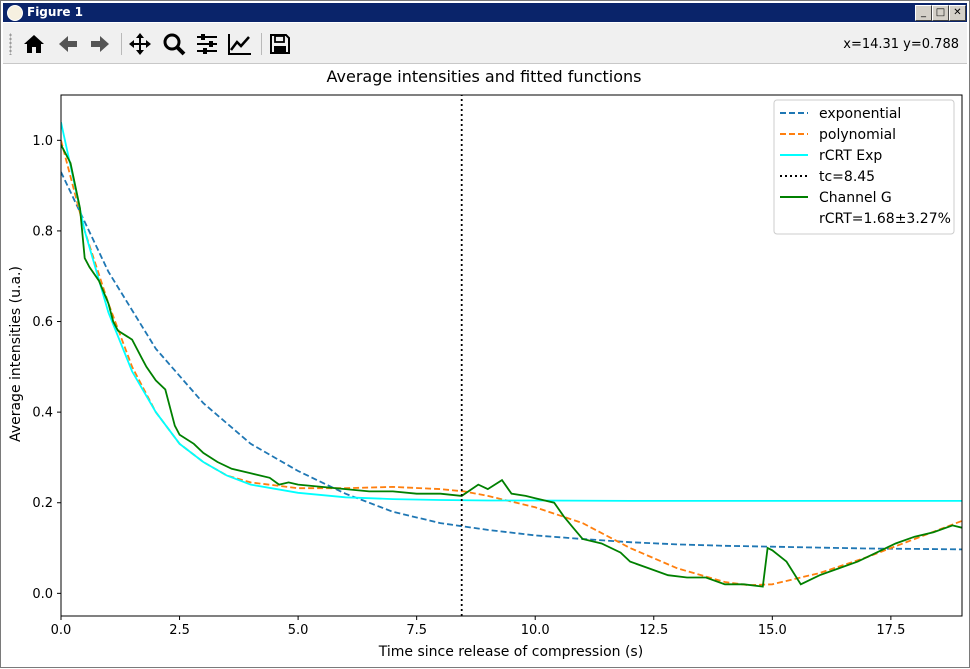 This screenshot has width=970, height=669. Describe the element at coordinates (957, 13) in the screenshot. I see `close-icon: ✕` at that location.